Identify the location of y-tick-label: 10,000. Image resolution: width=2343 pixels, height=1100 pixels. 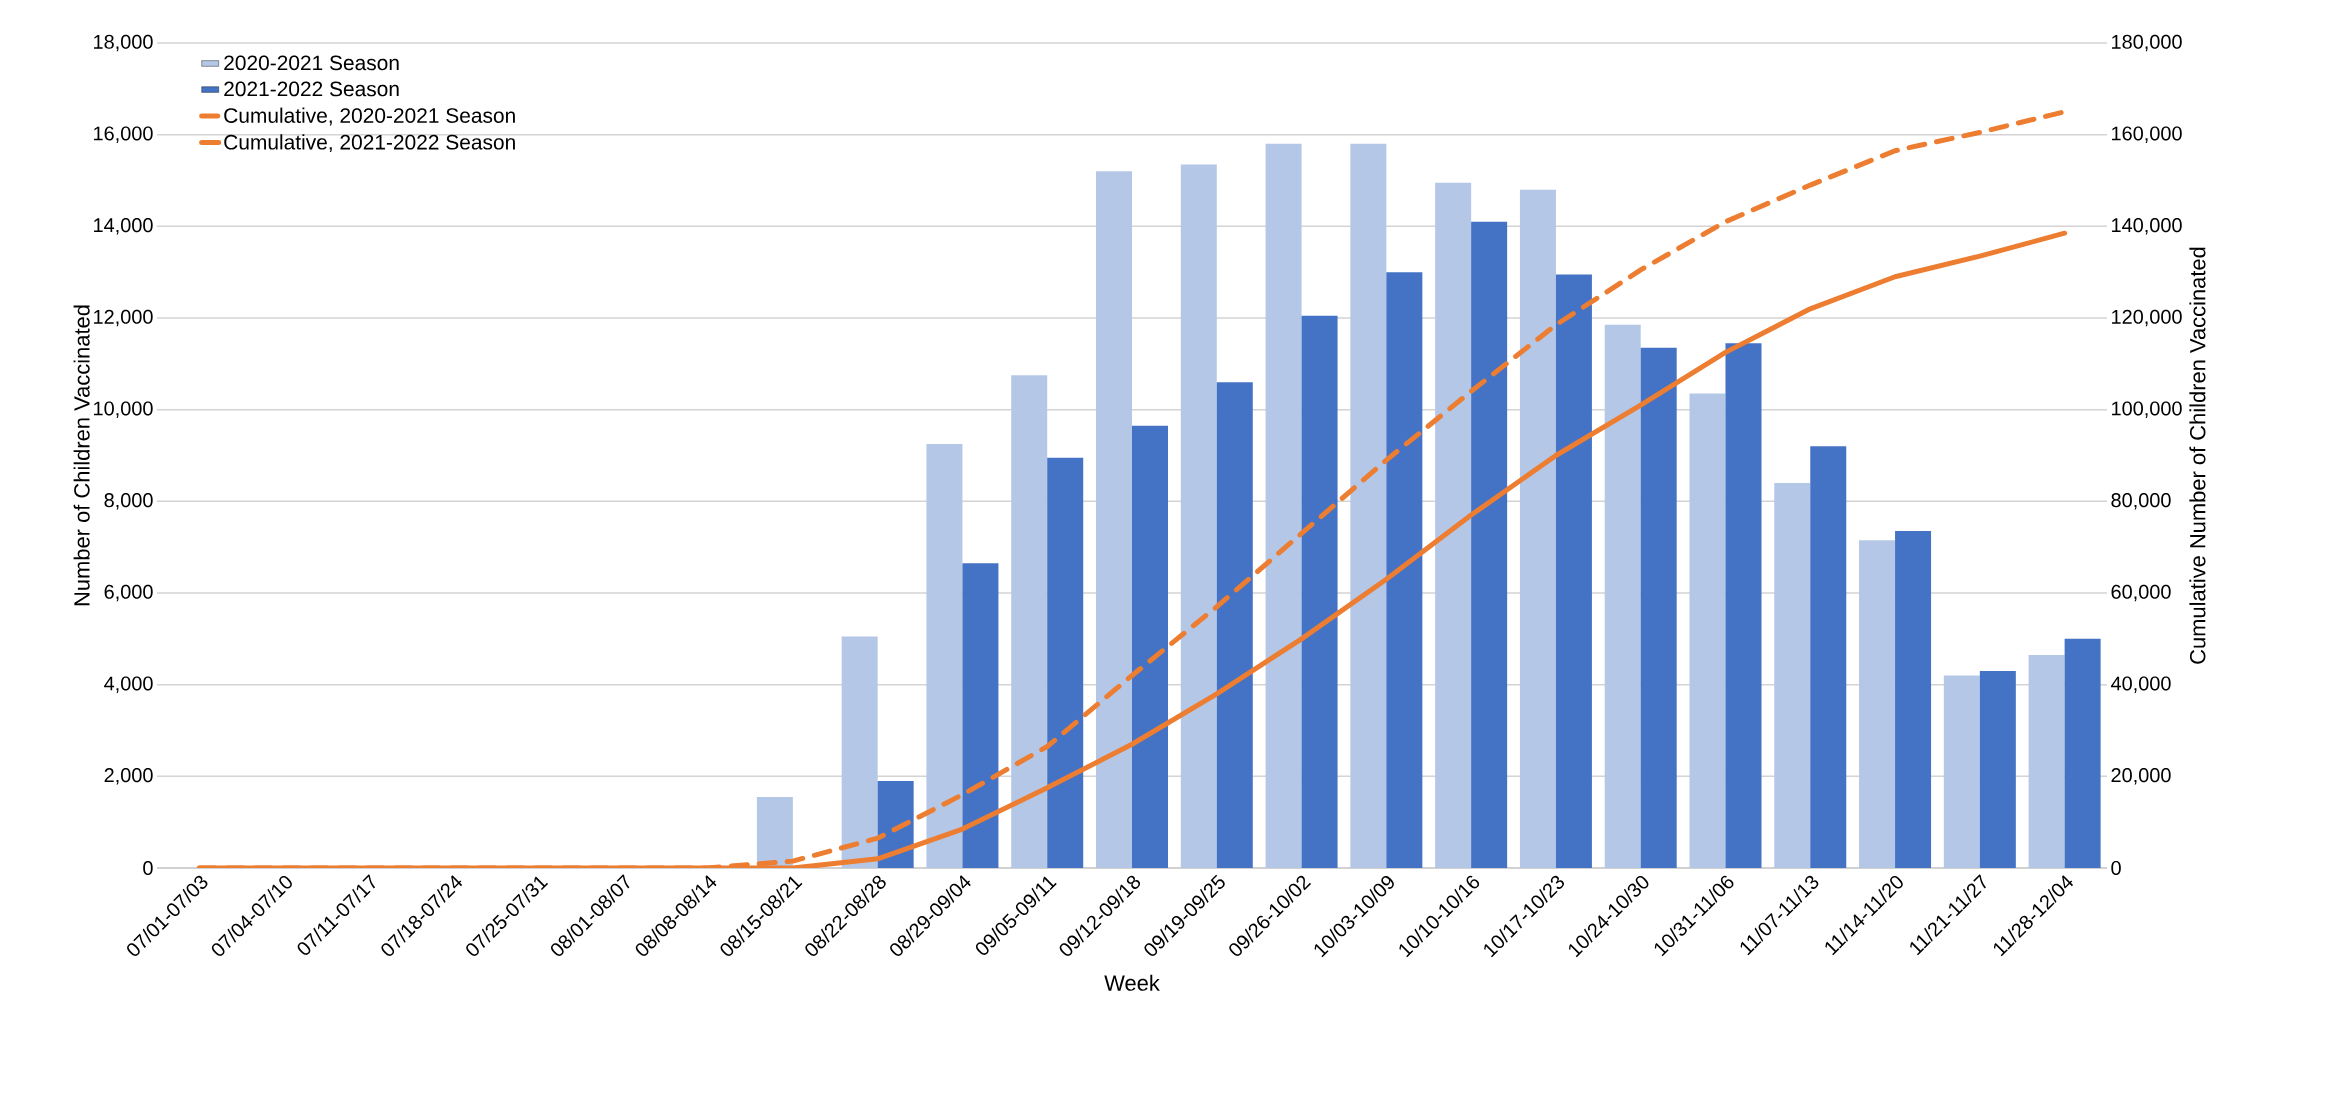
(123, 409).